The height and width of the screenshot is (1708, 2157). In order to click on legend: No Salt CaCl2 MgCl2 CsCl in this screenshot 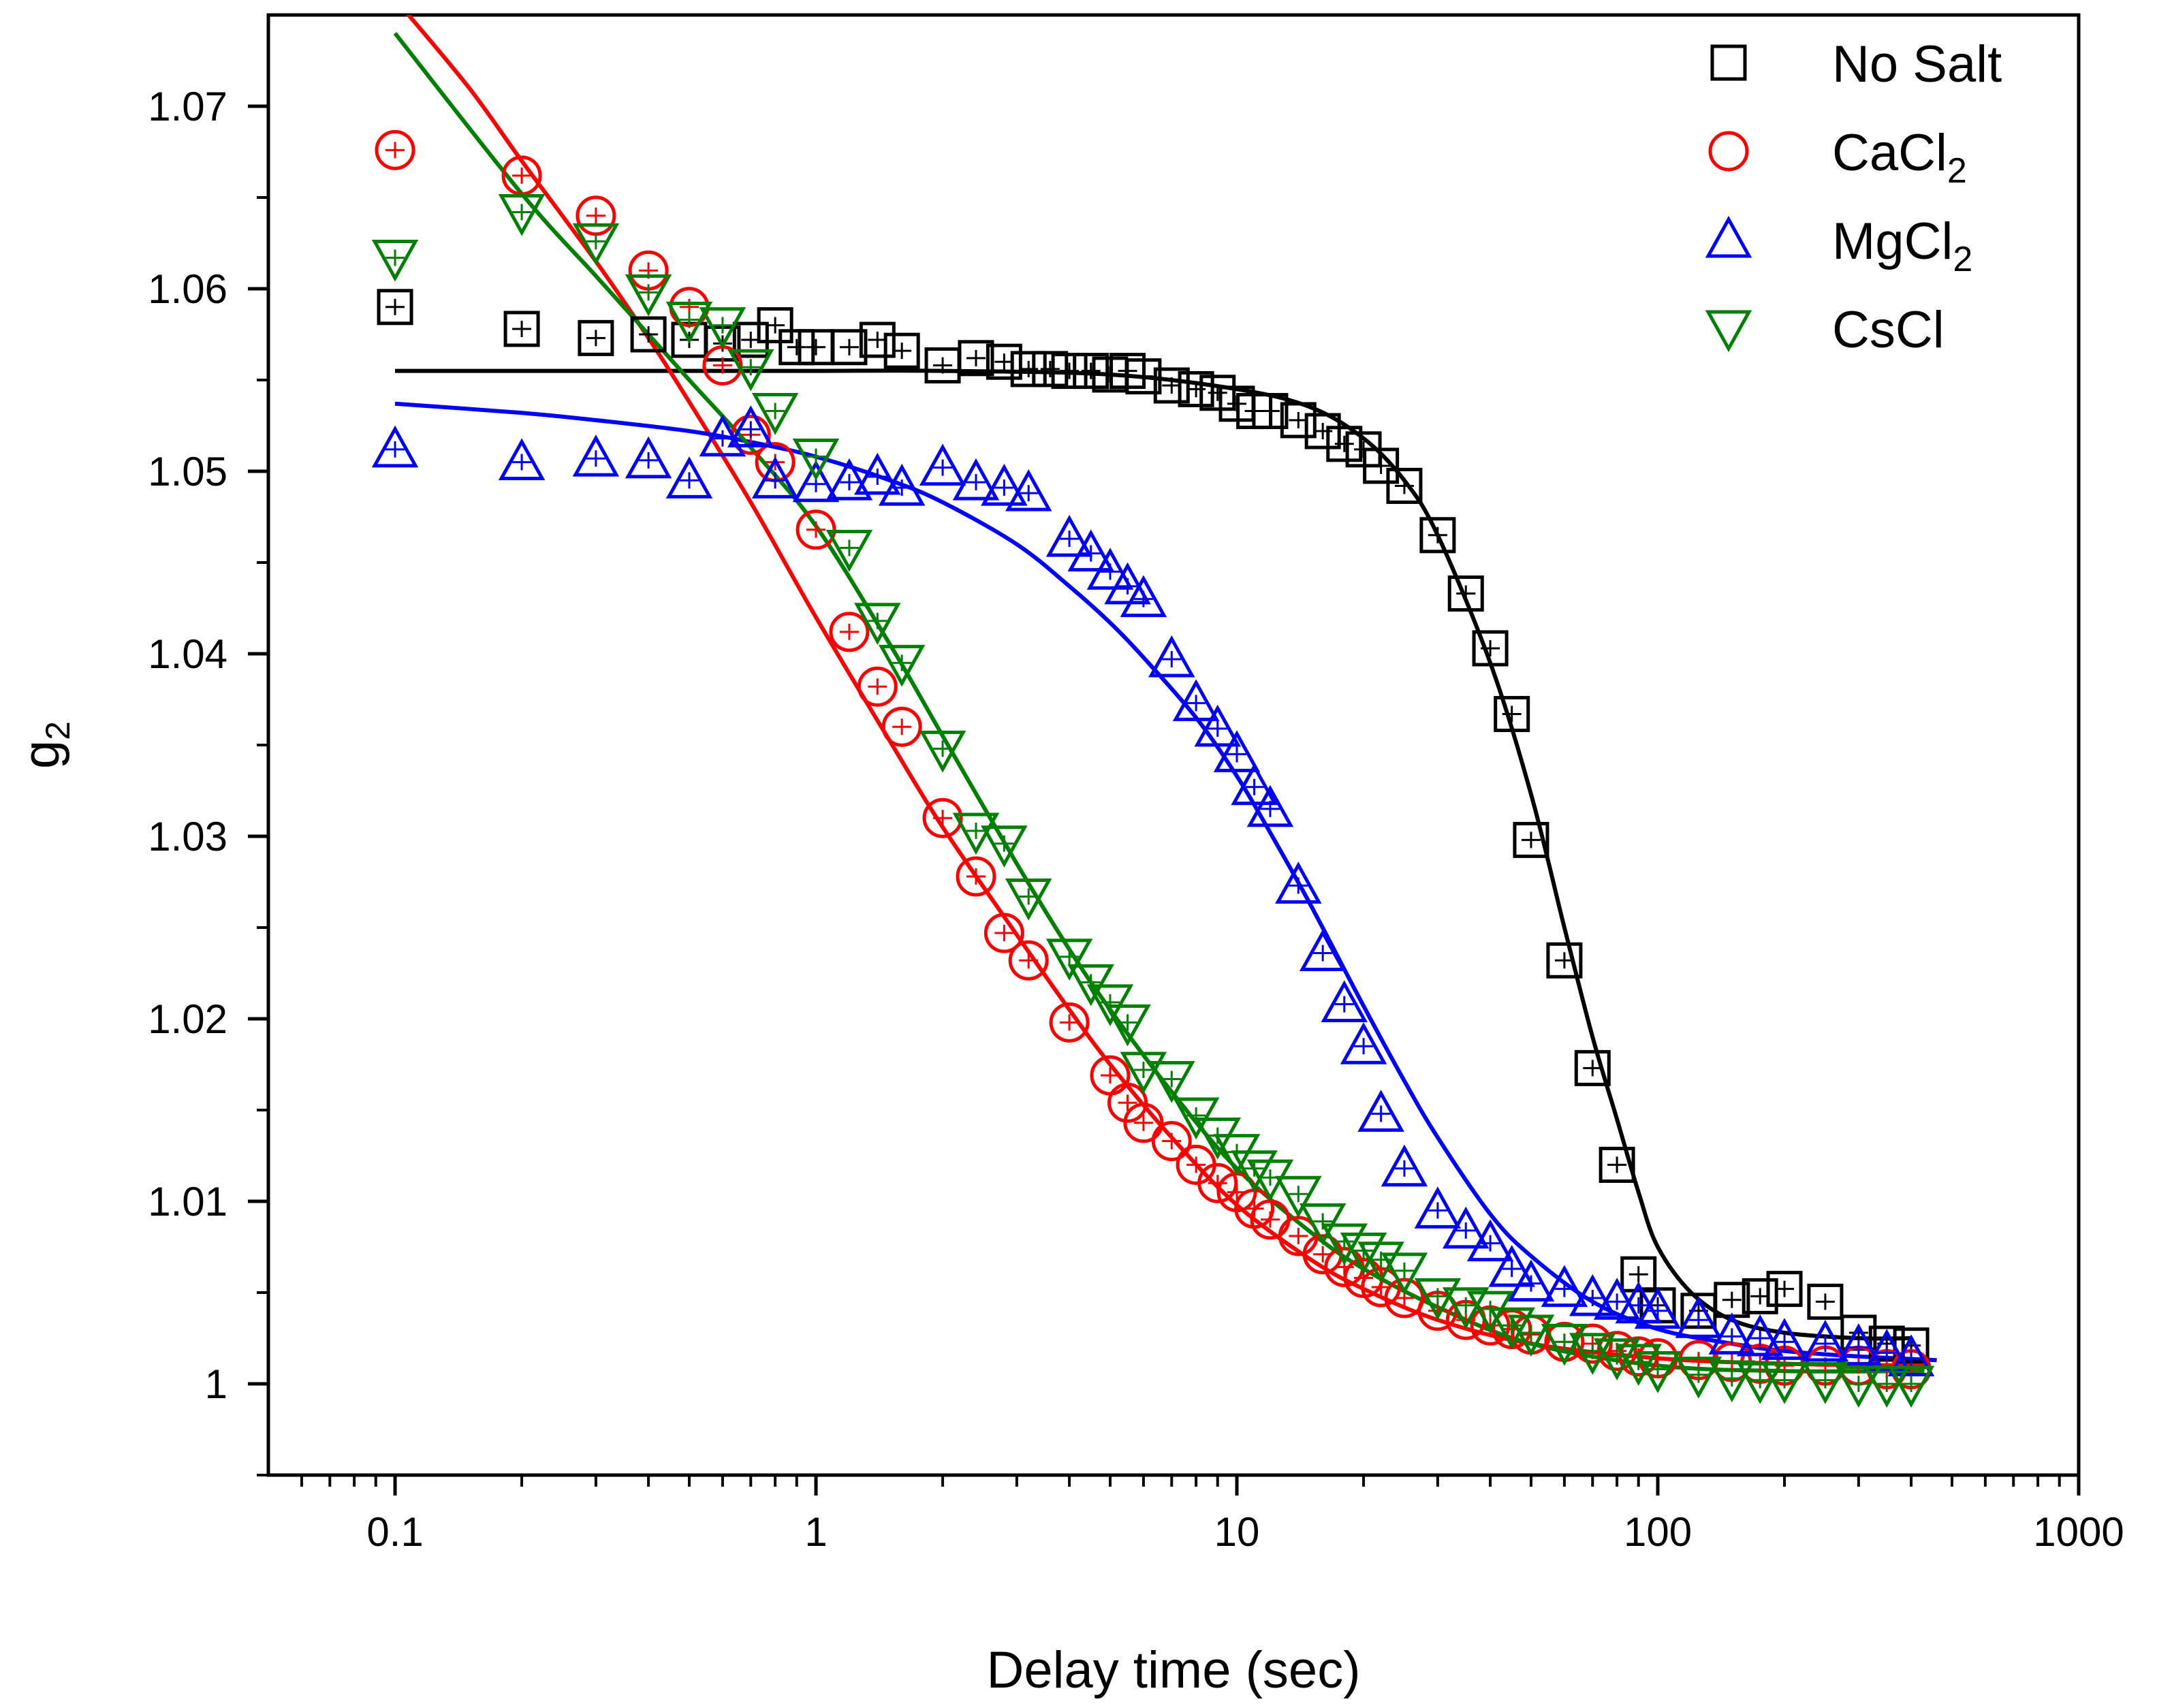, I will do `click(1853, 197)`.